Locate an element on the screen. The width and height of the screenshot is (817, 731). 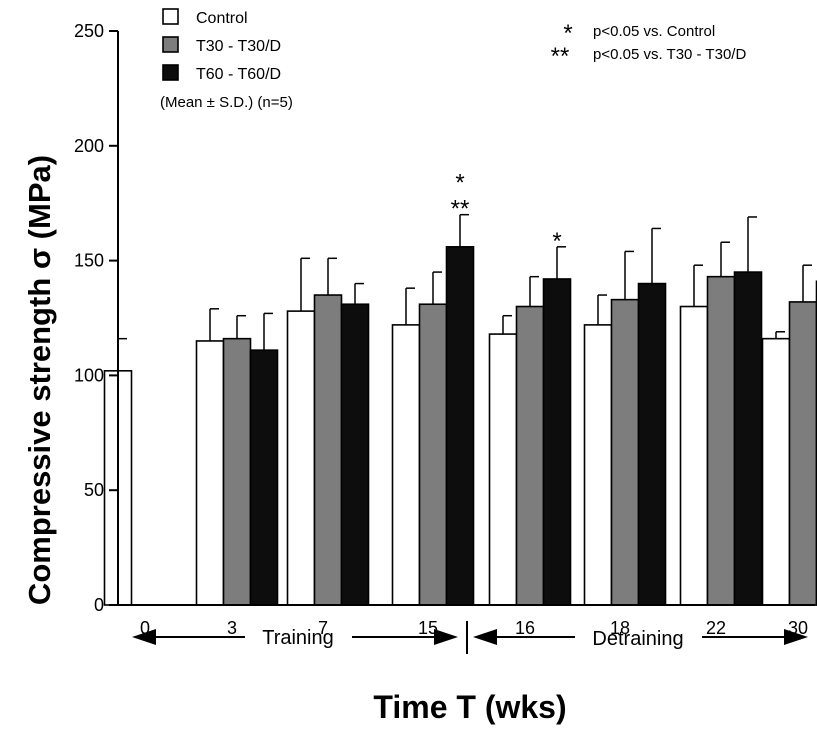
legend-note: (Mean ± S.D.) (n=5) is located at coordinates (226, 102).